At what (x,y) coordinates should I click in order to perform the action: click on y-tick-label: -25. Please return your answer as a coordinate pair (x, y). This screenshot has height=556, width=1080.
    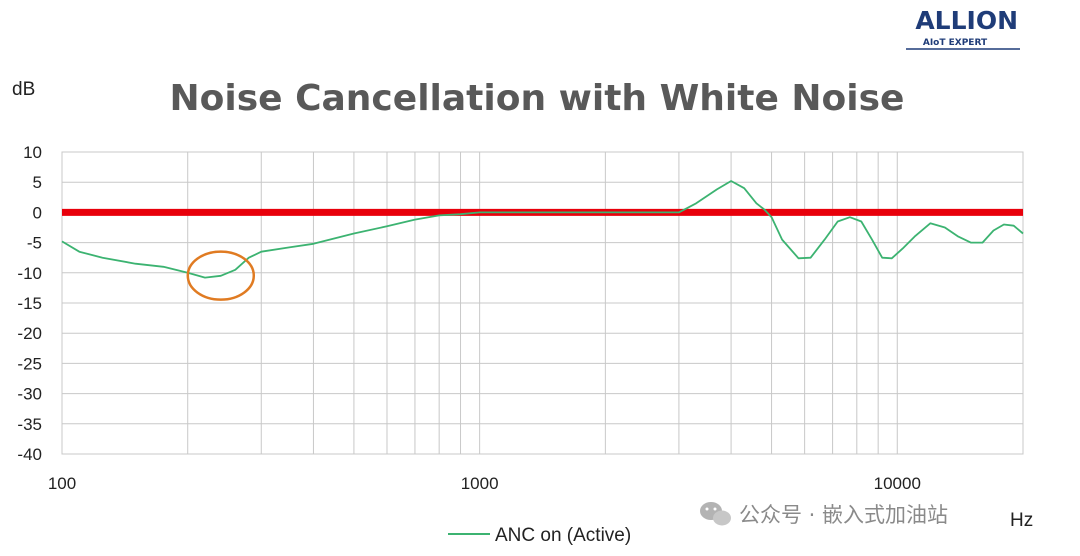
    Looking at the image, I should click on (29, 363).